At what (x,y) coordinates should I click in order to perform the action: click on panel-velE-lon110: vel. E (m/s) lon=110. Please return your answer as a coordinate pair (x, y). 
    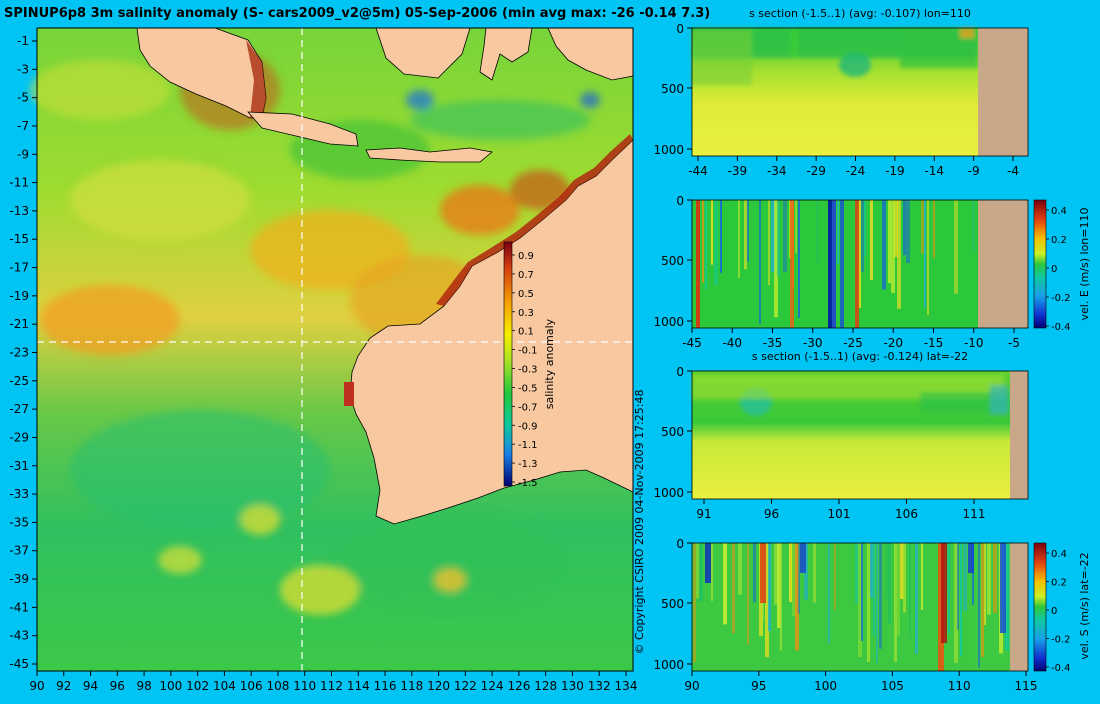
    Looking at the image, I should click on (891, 264).